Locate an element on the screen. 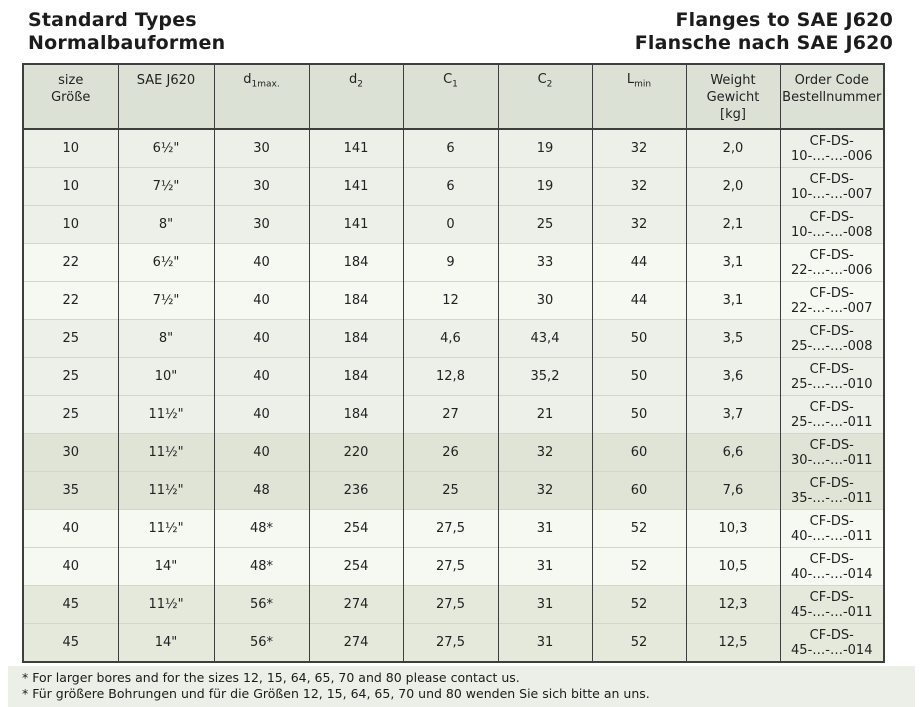 The image size is (922, 707). cell-weight: 12,3 is located at coordinates (733, 604).